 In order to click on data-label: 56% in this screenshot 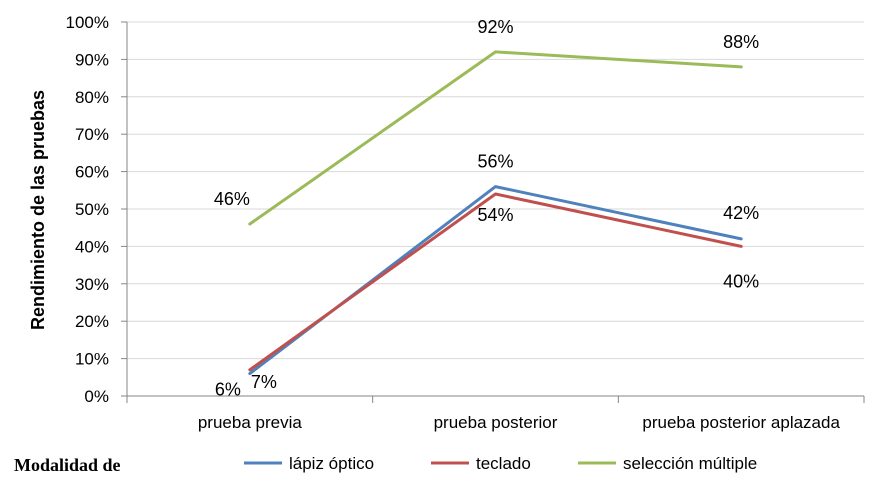, I will do `click(495, 162)`.